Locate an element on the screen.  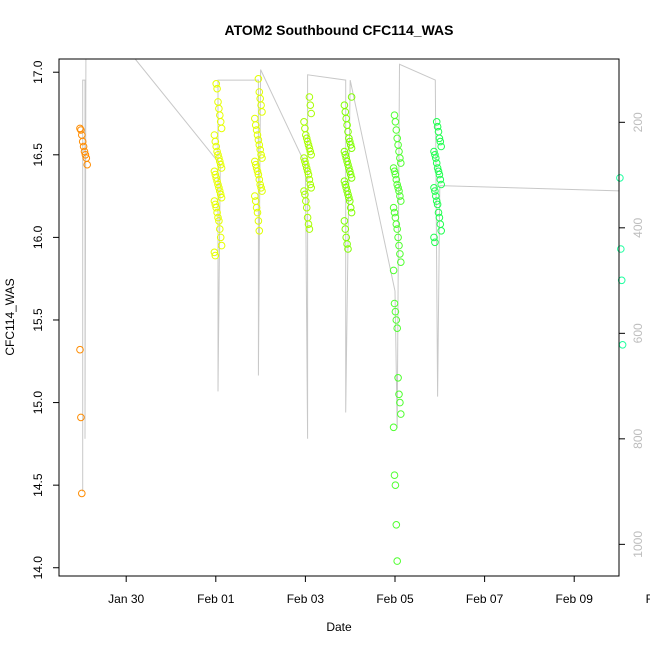
x-tick-label: Feb 01 is located at coordinates (216, 599).